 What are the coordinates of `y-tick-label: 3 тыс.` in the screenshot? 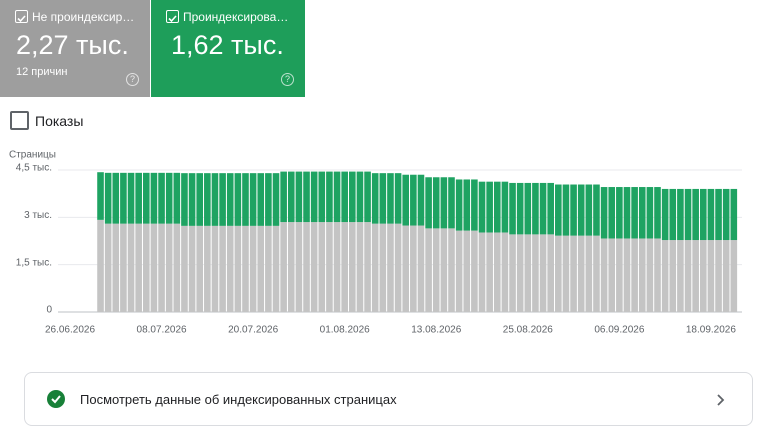 It's located at (38, 215).